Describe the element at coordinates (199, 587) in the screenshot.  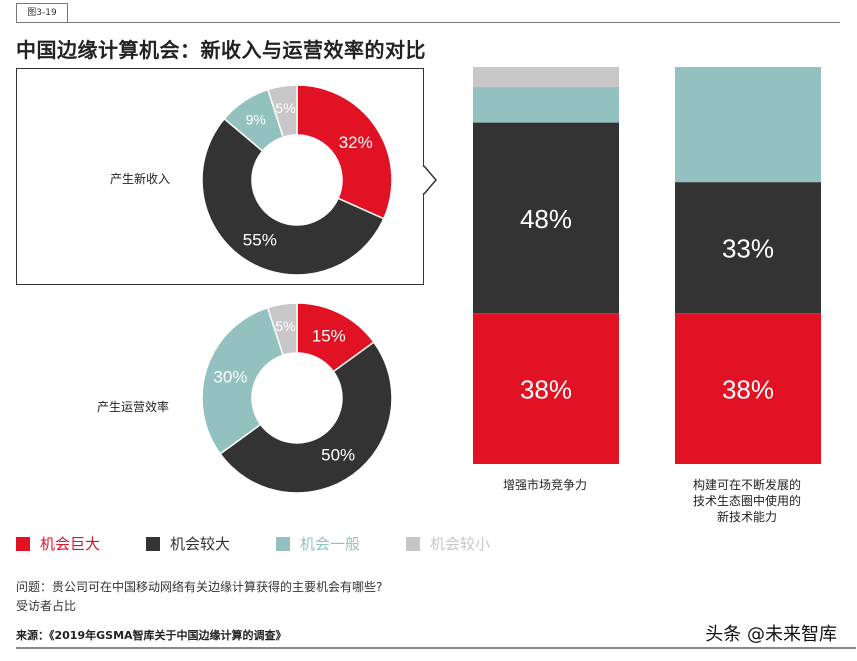
I see `question: 问题：贵公司可在中国移动网络有关边缘计算获得的主要机会有哪些?` at that location.